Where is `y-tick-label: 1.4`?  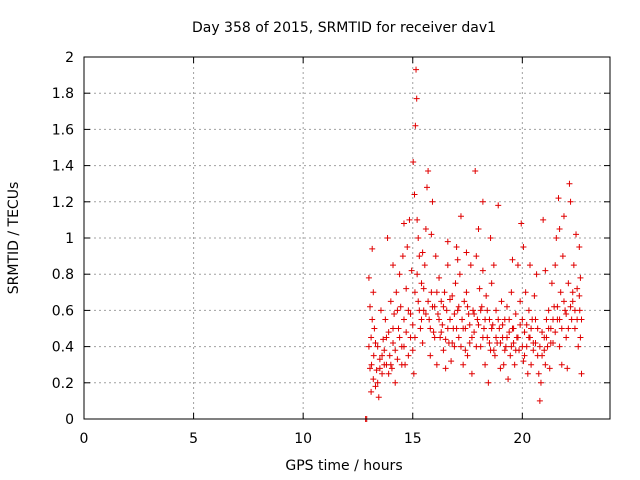
y-tick-label: 1.4 is located at coordinates (63, 167).